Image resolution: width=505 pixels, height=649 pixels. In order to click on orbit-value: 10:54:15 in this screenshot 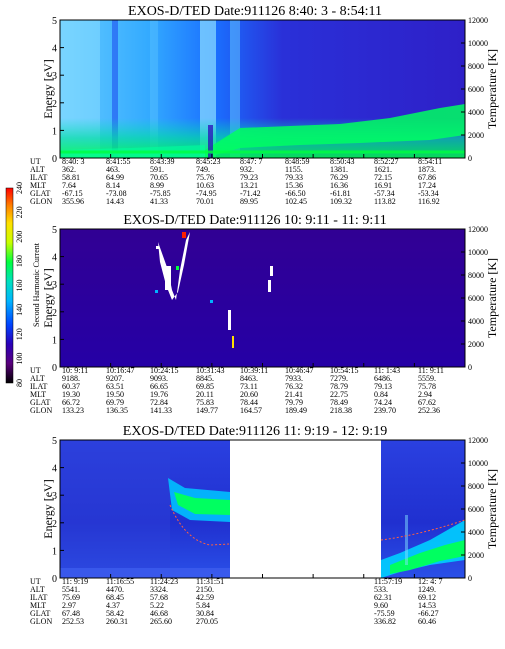, I will do `click(344, 370)`.